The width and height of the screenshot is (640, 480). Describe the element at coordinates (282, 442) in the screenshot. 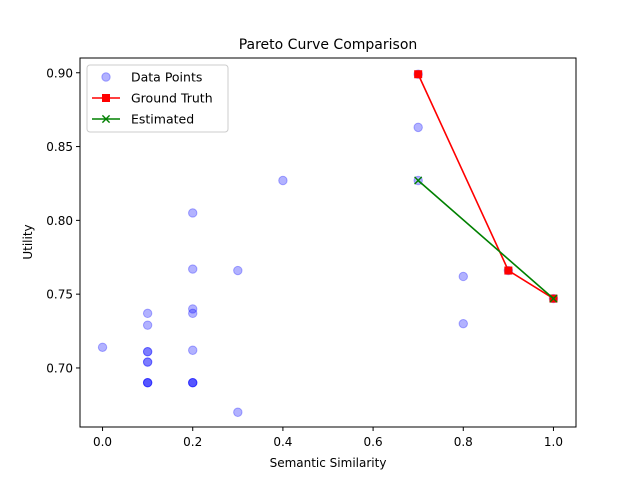

I see `x-tick-label: 0.4` at that location.